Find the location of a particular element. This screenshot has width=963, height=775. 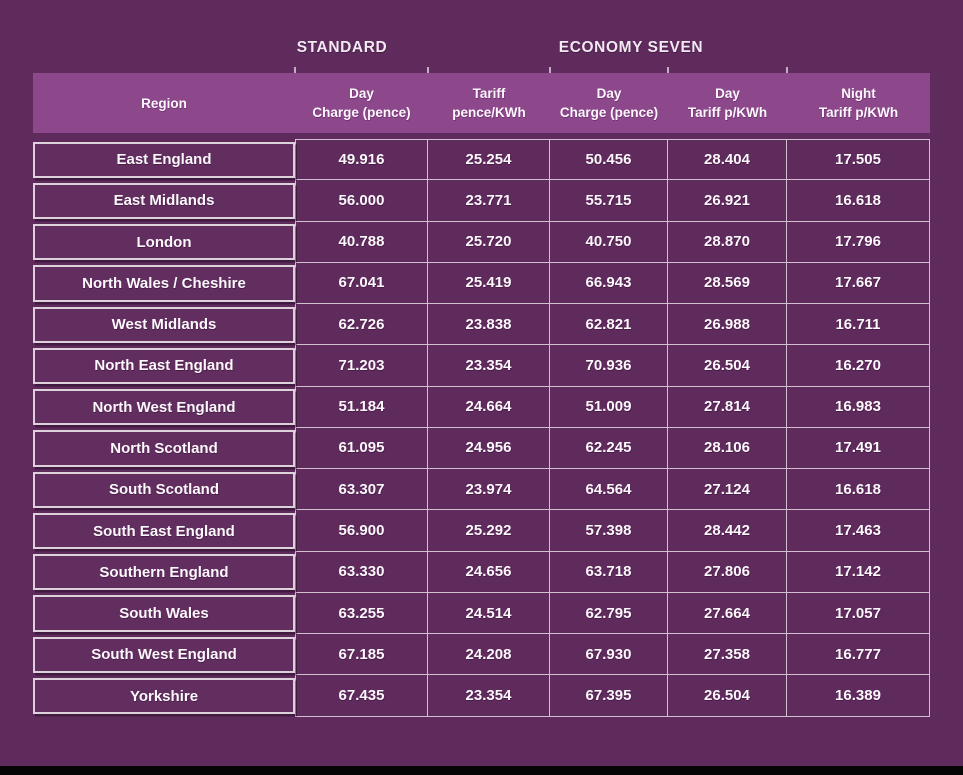

table-row-region: North Wales / Cheshire is located at coordinates (164, 283).